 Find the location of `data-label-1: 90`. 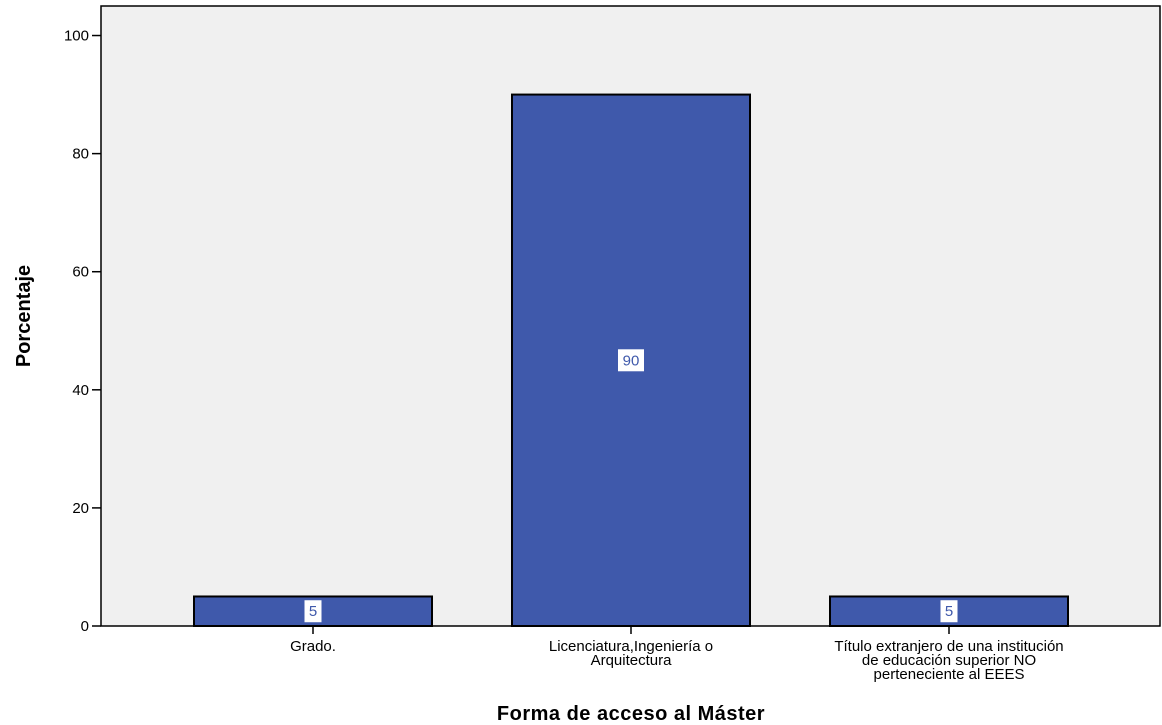

data-label-1: 90 is located at coordinates (631, 360).